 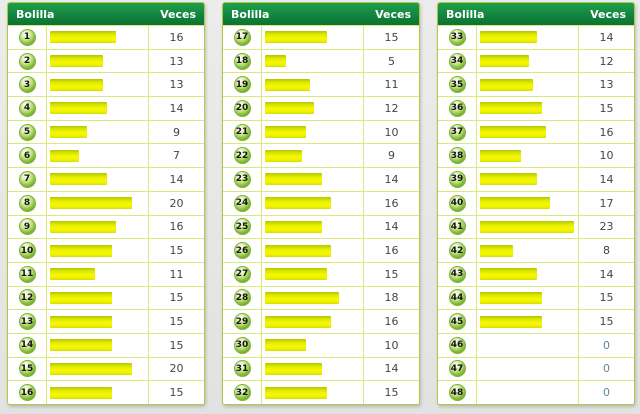 What do you see at coordinates (457, 274) in the screenshot?
I see `ball-cell: 43` at bounding box center [457, 274].